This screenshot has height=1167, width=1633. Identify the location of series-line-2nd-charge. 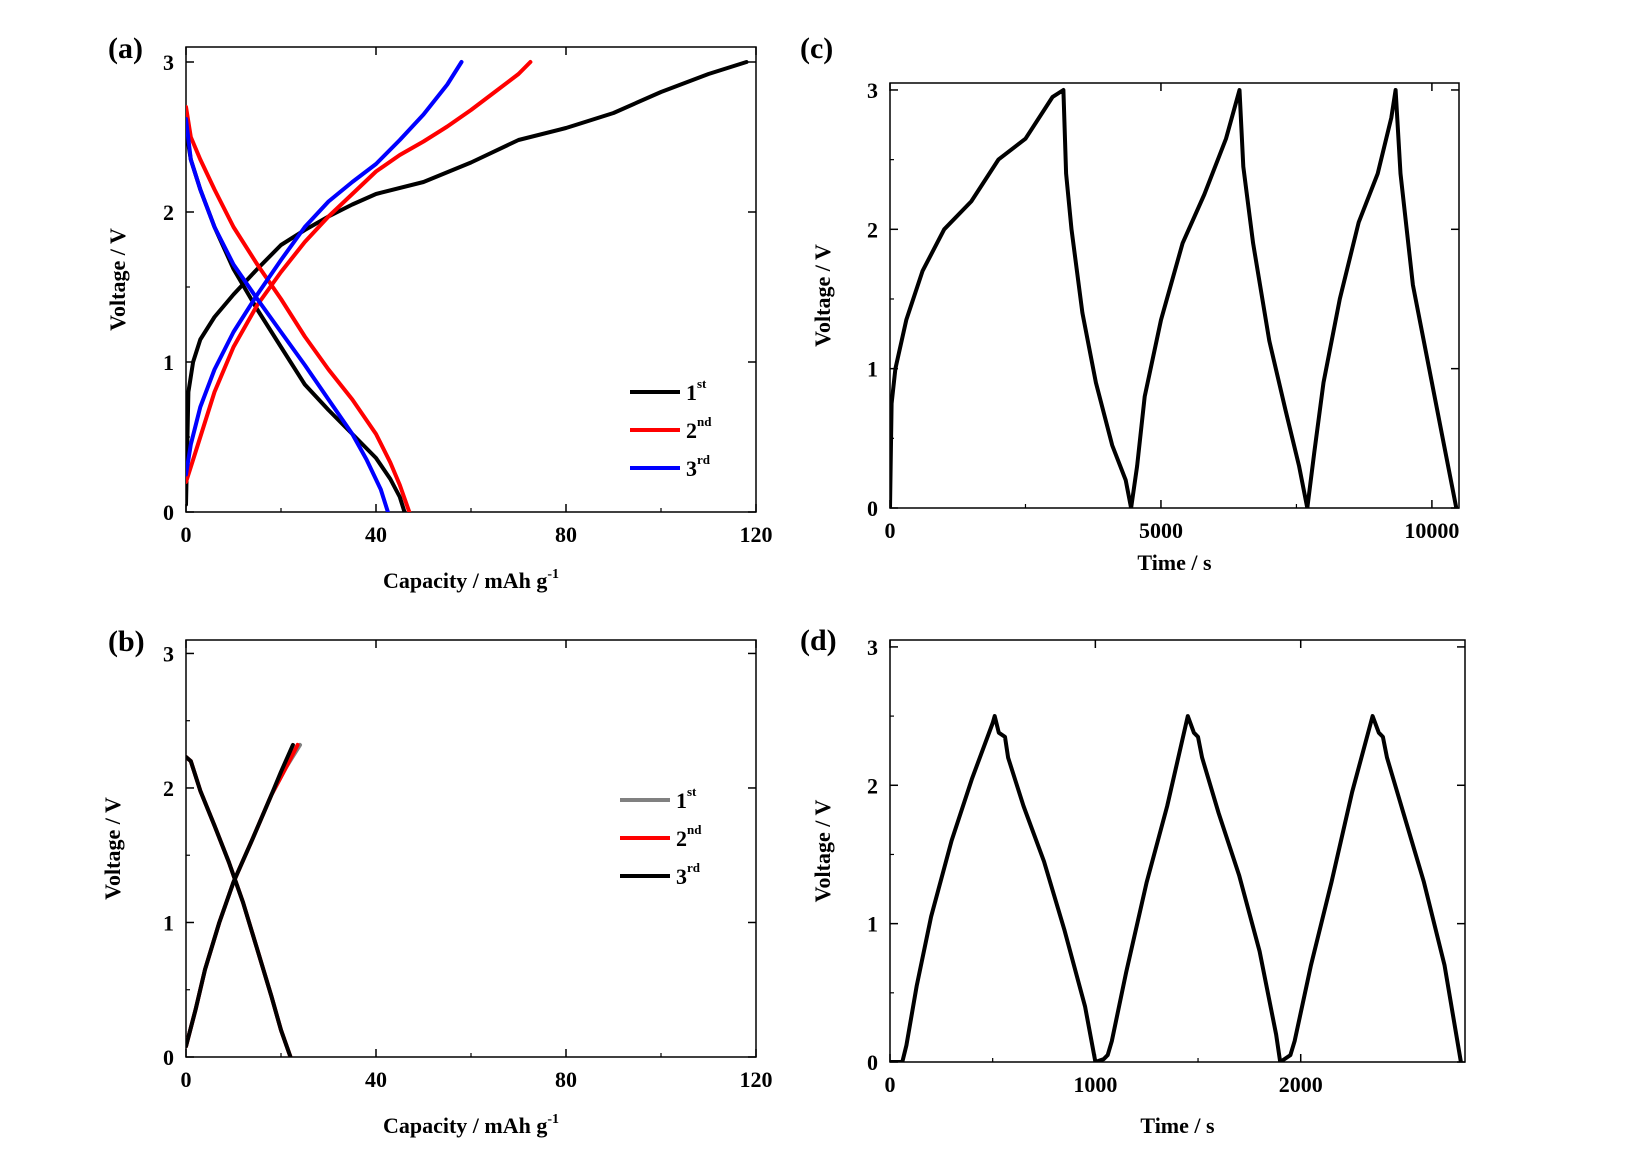
(359, 272).